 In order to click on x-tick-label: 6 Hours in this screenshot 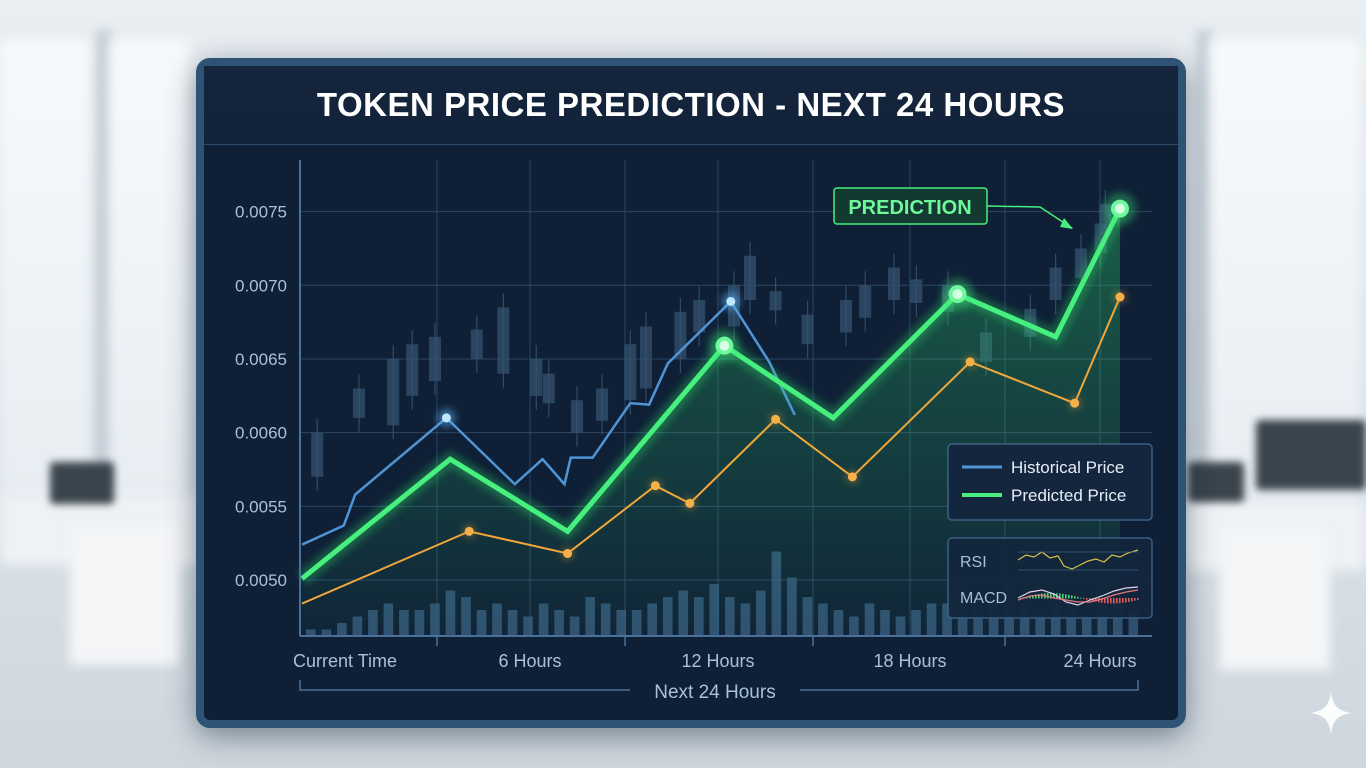, I will do `click(529, 661)`.